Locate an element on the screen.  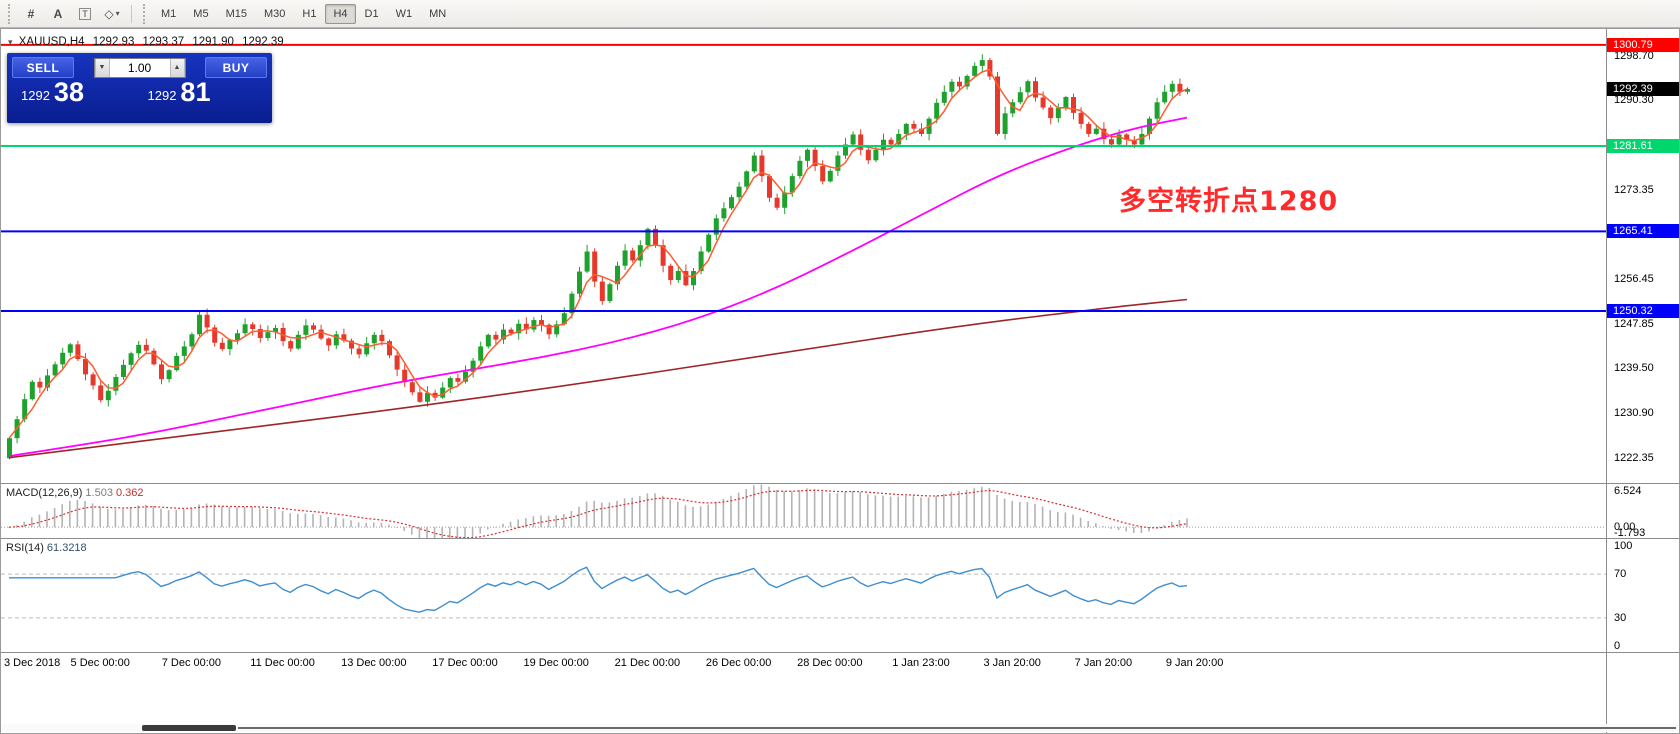
price-tick-label: 1256.45 is located at coordinates (1634, 278).